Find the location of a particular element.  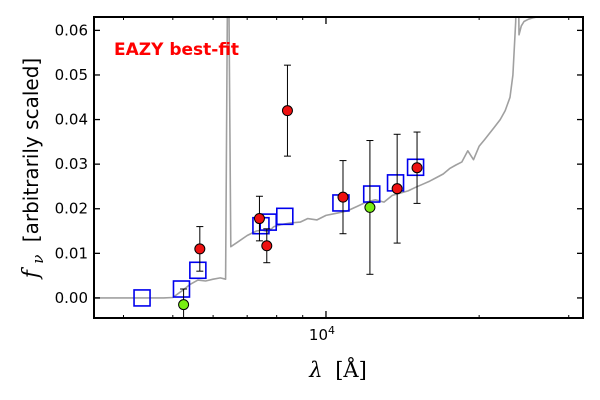

x-axis-label: λ [Å] is located at coordinates (337, 369).